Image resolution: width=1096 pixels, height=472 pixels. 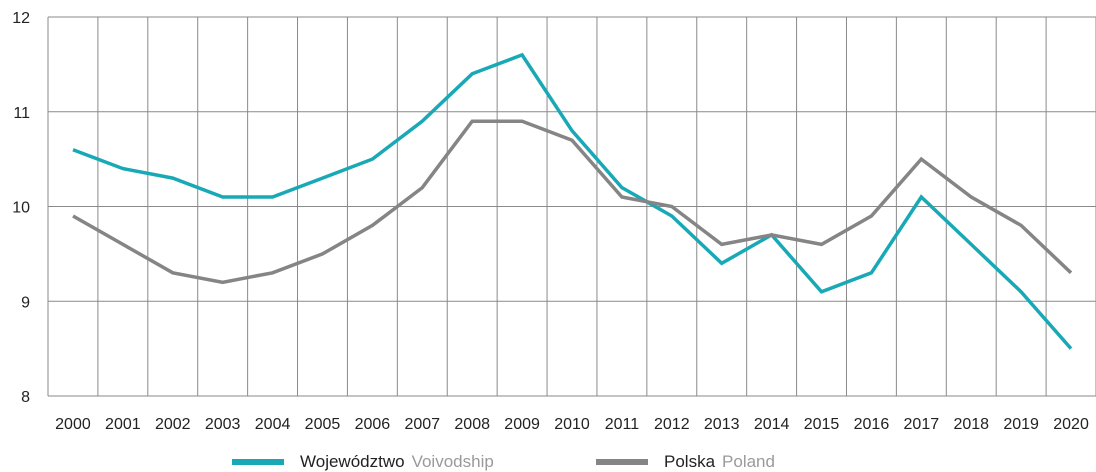 I want to click on y-tick-label: 8, so click(x=25, y=397).